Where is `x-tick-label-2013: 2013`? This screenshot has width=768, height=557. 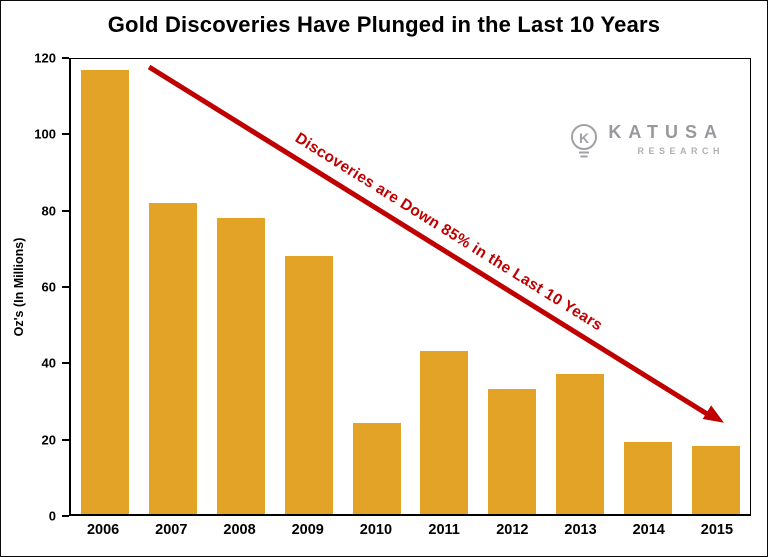
x-tick-label-2013: 2013 is located at coordinates (580, 530).